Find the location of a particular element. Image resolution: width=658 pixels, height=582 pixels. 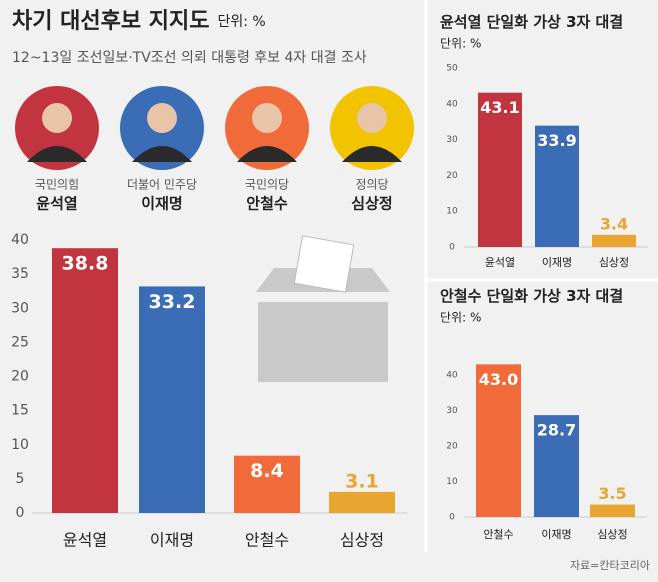

candidate-name: 이재명 is located at coordinates (161, 204).